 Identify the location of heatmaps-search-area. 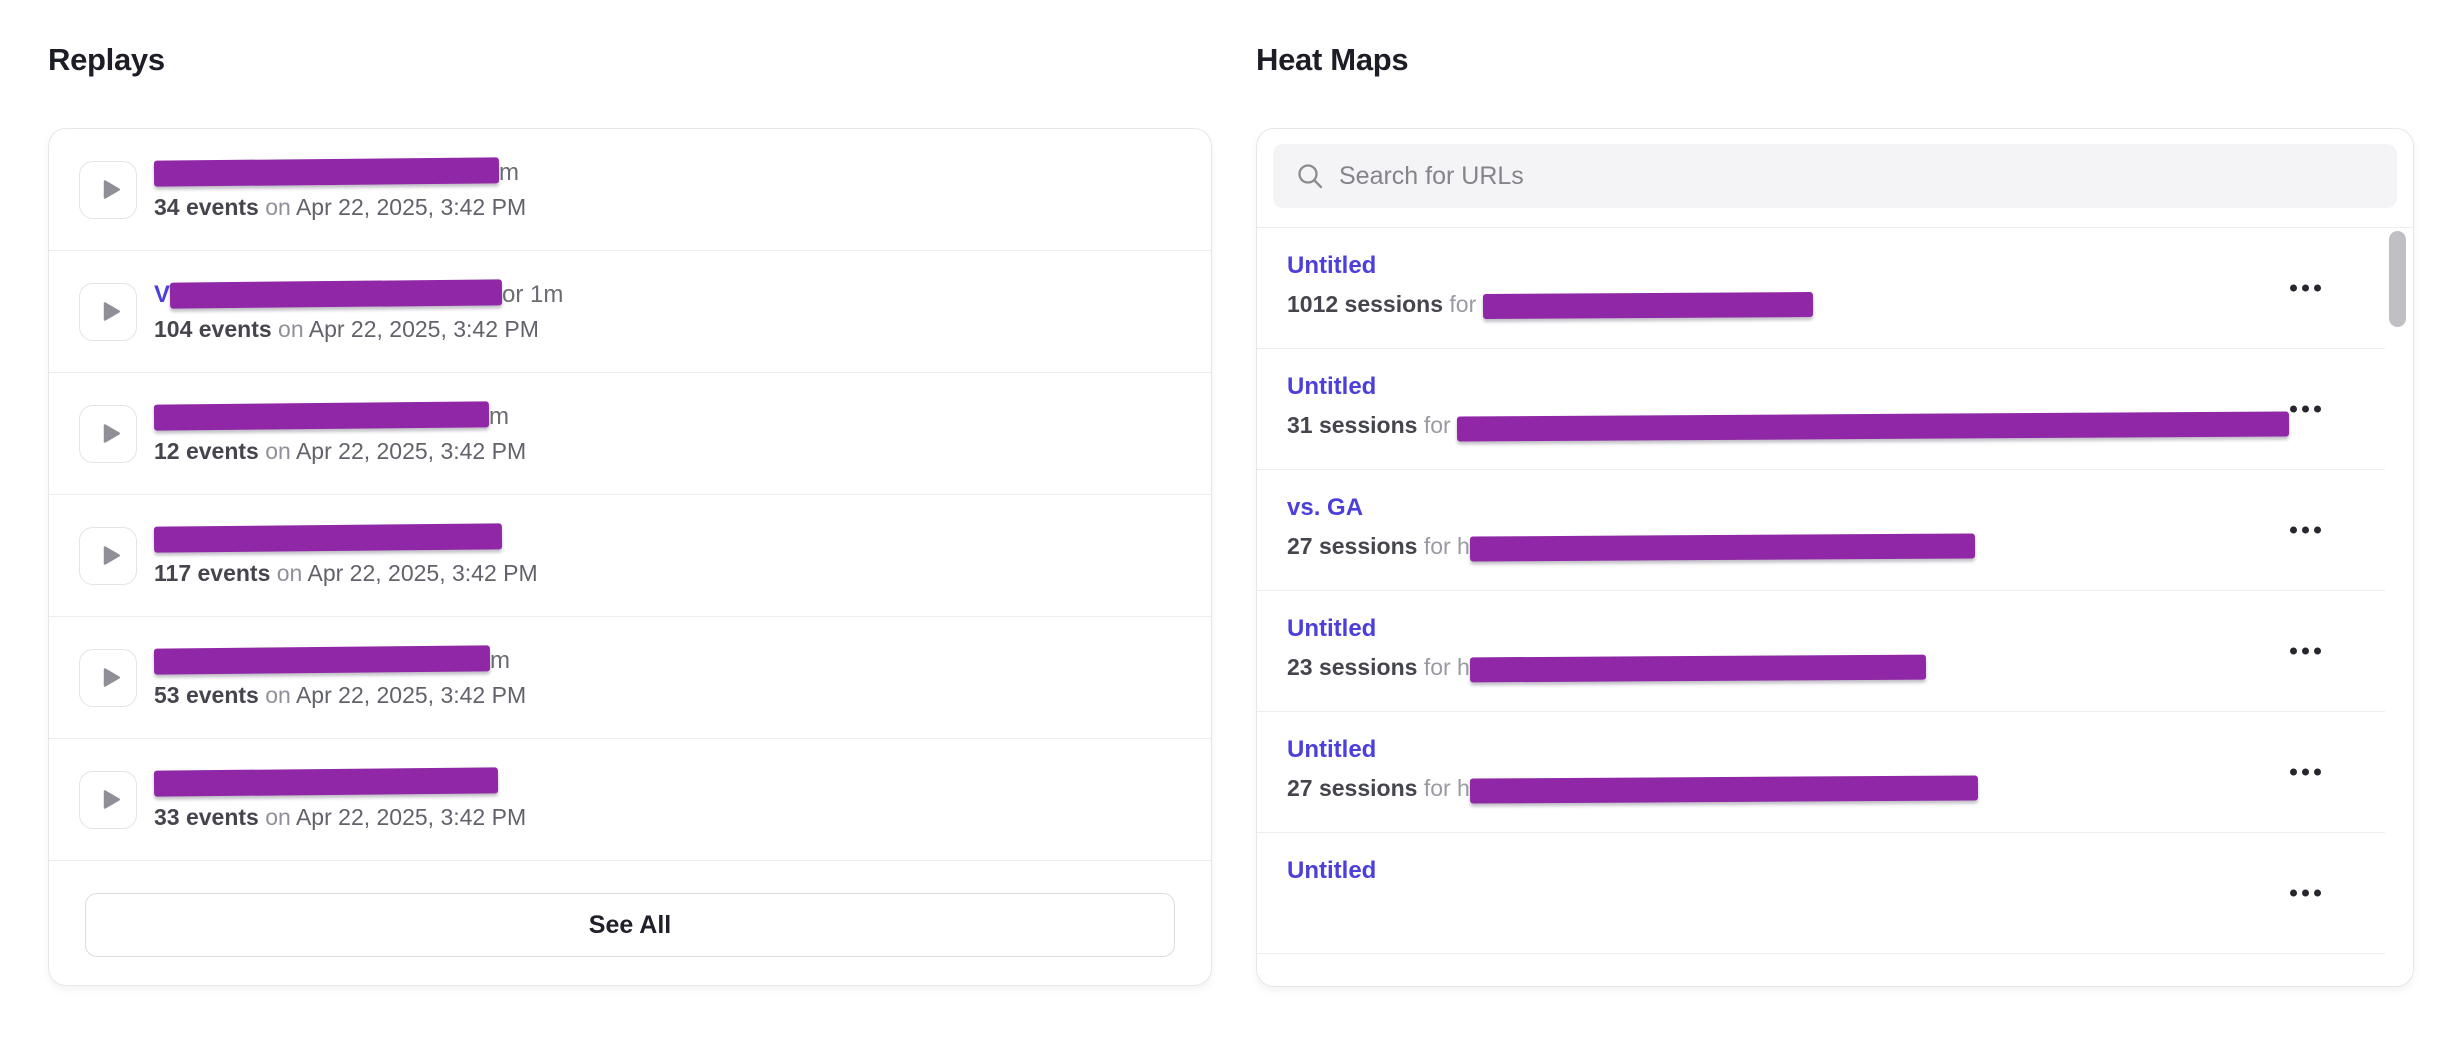
(1835, 178).